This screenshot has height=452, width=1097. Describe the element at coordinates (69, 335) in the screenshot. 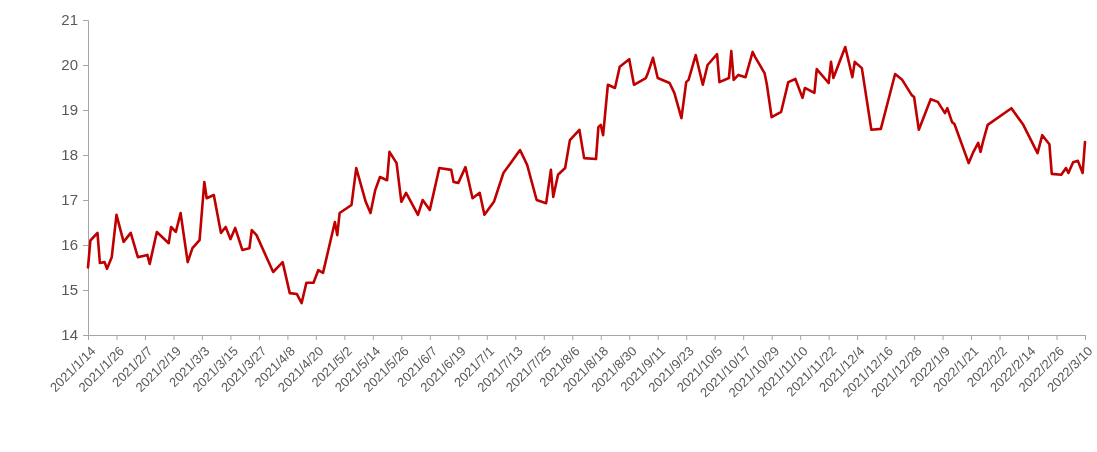

I see `y-tick-label: 14` at that location.